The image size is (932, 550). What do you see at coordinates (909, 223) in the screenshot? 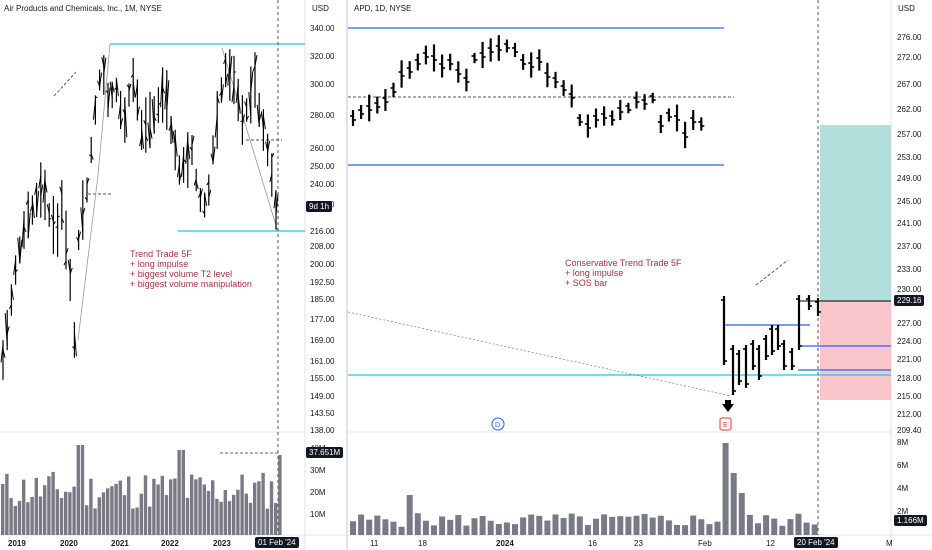
I see `price-tick-label: 241.00` at bounding box center [909, 223].